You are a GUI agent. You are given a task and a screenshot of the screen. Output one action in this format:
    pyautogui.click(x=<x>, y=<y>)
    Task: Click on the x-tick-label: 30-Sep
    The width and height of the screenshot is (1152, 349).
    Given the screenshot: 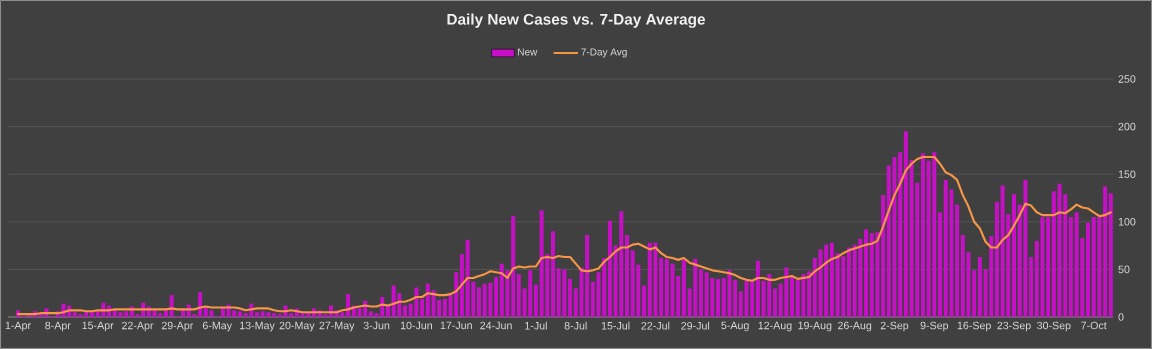 What is the action you would take?
    pyautogui.click(x=1054, y=326)
    